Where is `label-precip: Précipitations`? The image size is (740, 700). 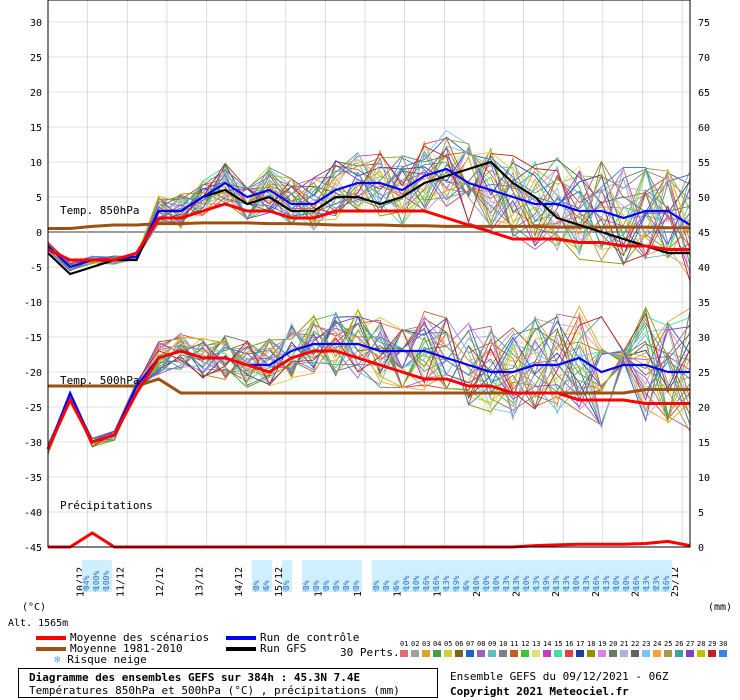
label-precip: Précipitations is located at coordinates (106, 505).